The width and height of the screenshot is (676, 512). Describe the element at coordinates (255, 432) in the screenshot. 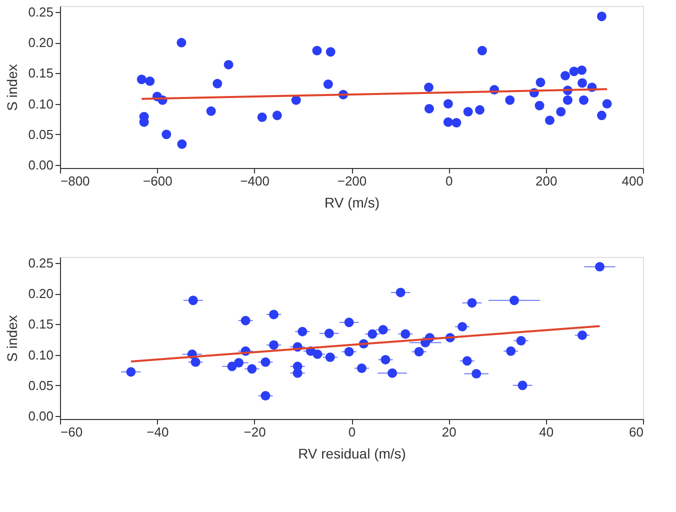

I see `x-tick-label: −20` at that location.